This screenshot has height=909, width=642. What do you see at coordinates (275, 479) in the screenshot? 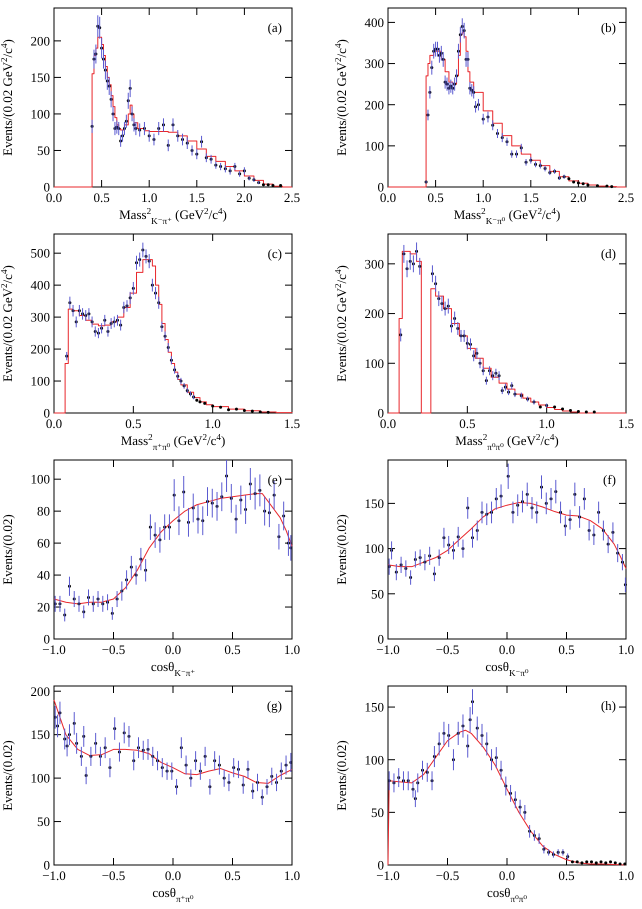
I see `annotation: (e)` at bounding box center [275, 479].